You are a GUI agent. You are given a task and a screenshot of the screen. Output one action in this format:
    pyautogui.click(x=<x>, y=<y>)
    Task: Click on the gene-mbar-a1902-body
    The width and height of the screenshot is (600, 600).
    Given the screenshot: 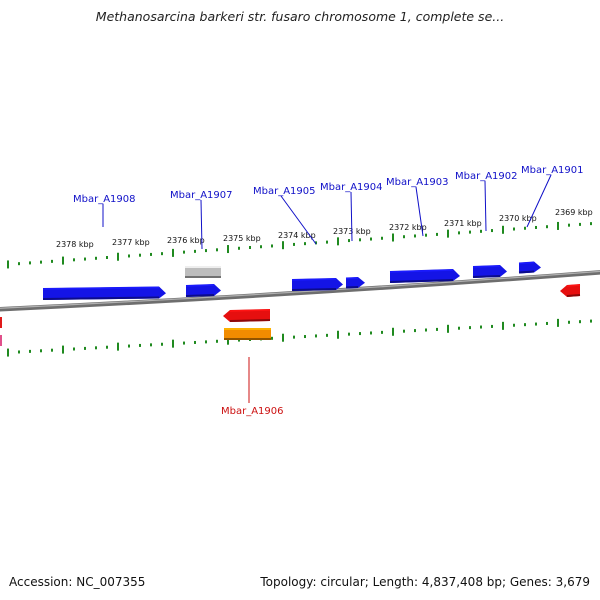 What is the action you would take?
    pyautogui.click(x=490, y=271)
    